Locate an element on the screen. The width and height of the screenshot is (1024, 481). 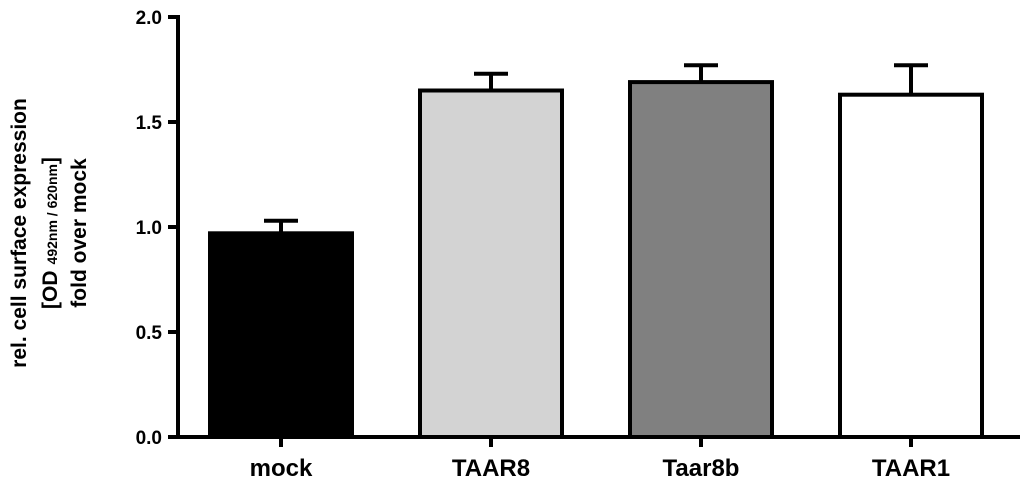
bar-taar8b is located at coordinates (701, 259).